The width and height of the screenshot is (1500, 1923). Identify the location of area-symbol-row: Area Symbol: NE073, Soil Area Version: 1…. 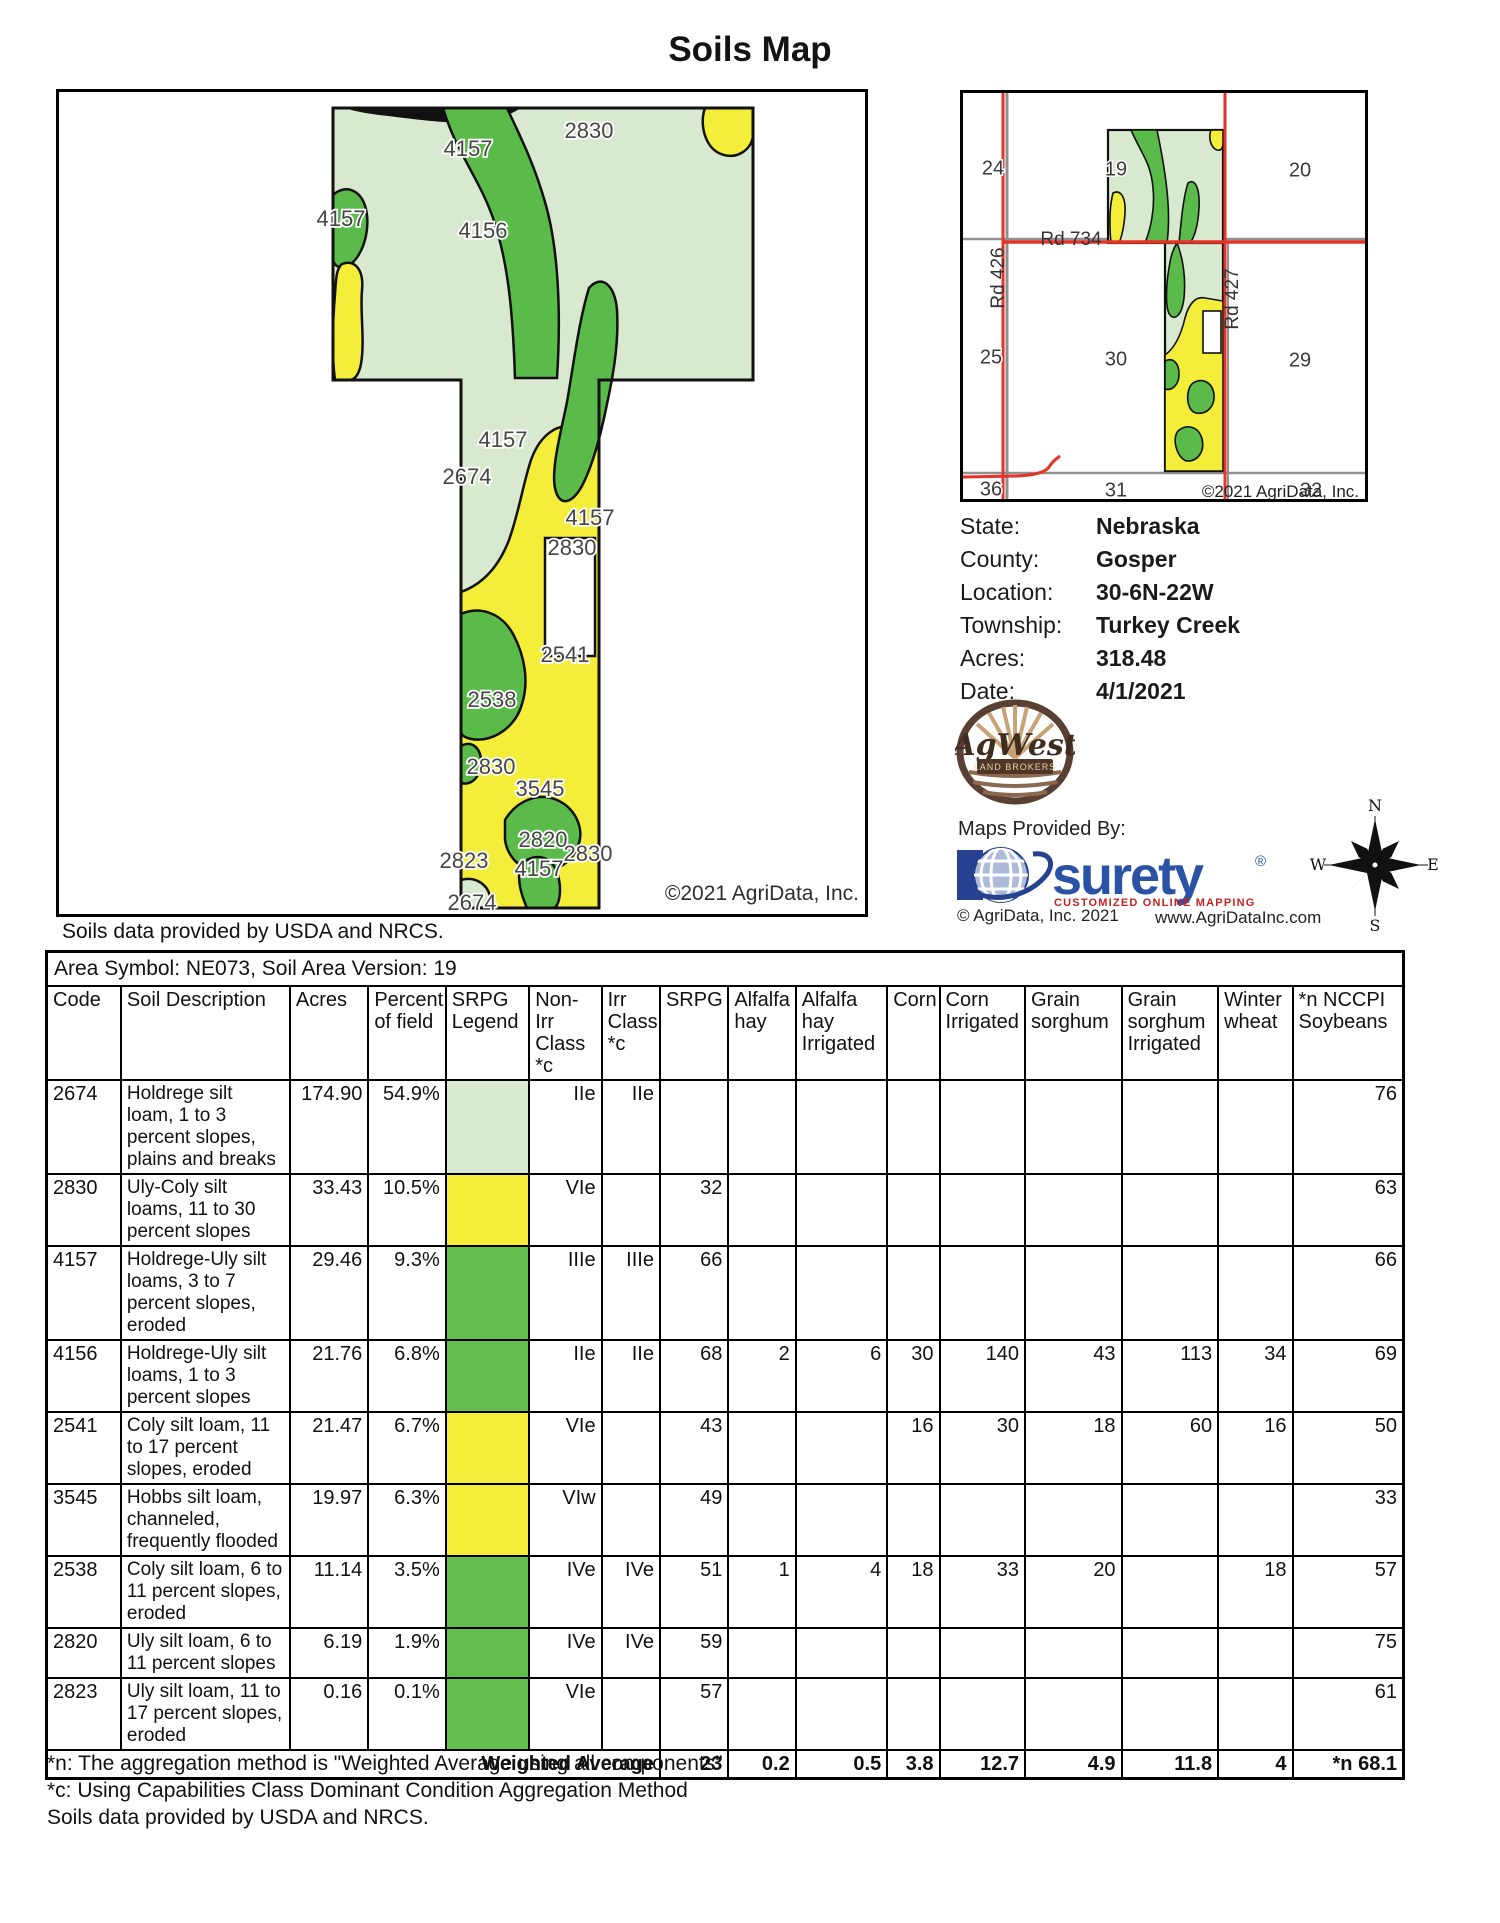
(725, 968).